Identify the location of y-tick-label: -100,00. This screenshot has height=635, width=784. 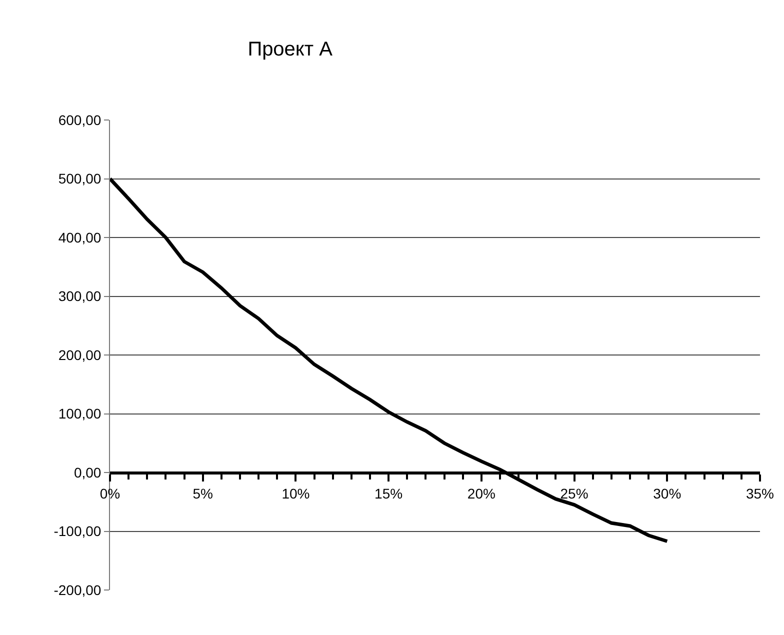
(78, 531).